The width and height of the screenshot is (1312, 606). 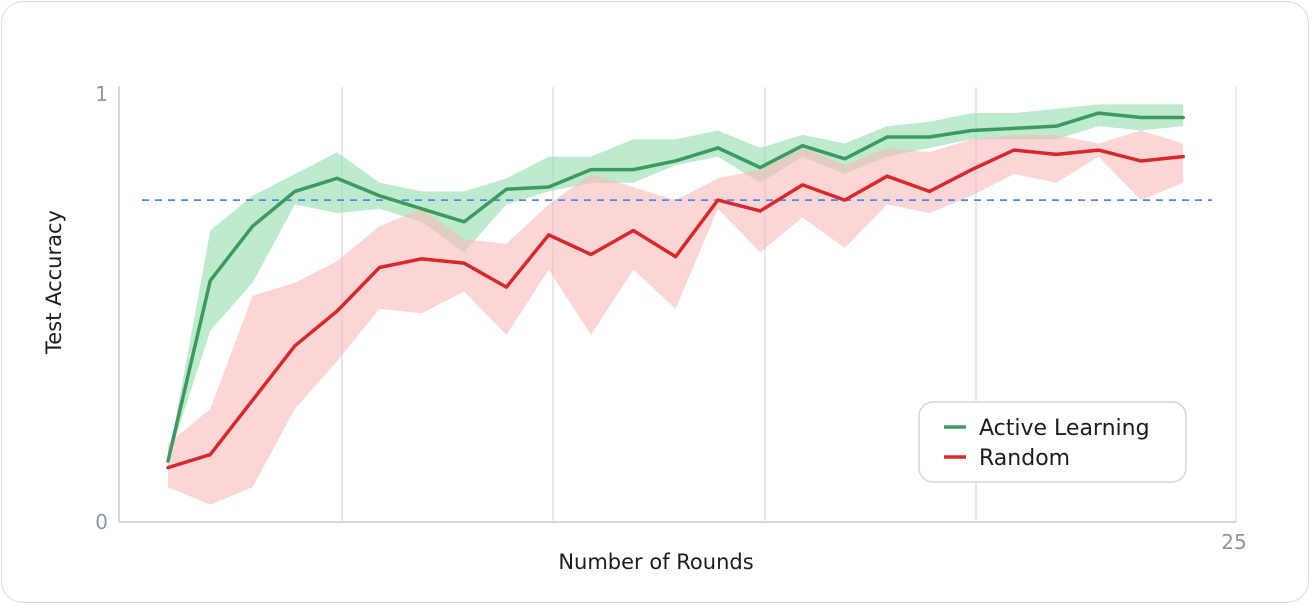 What do you see at coordinates (54, 282) in the screenshot?
I see `y-axis-label: Test Accuracy` at bounding box center [54, 282].